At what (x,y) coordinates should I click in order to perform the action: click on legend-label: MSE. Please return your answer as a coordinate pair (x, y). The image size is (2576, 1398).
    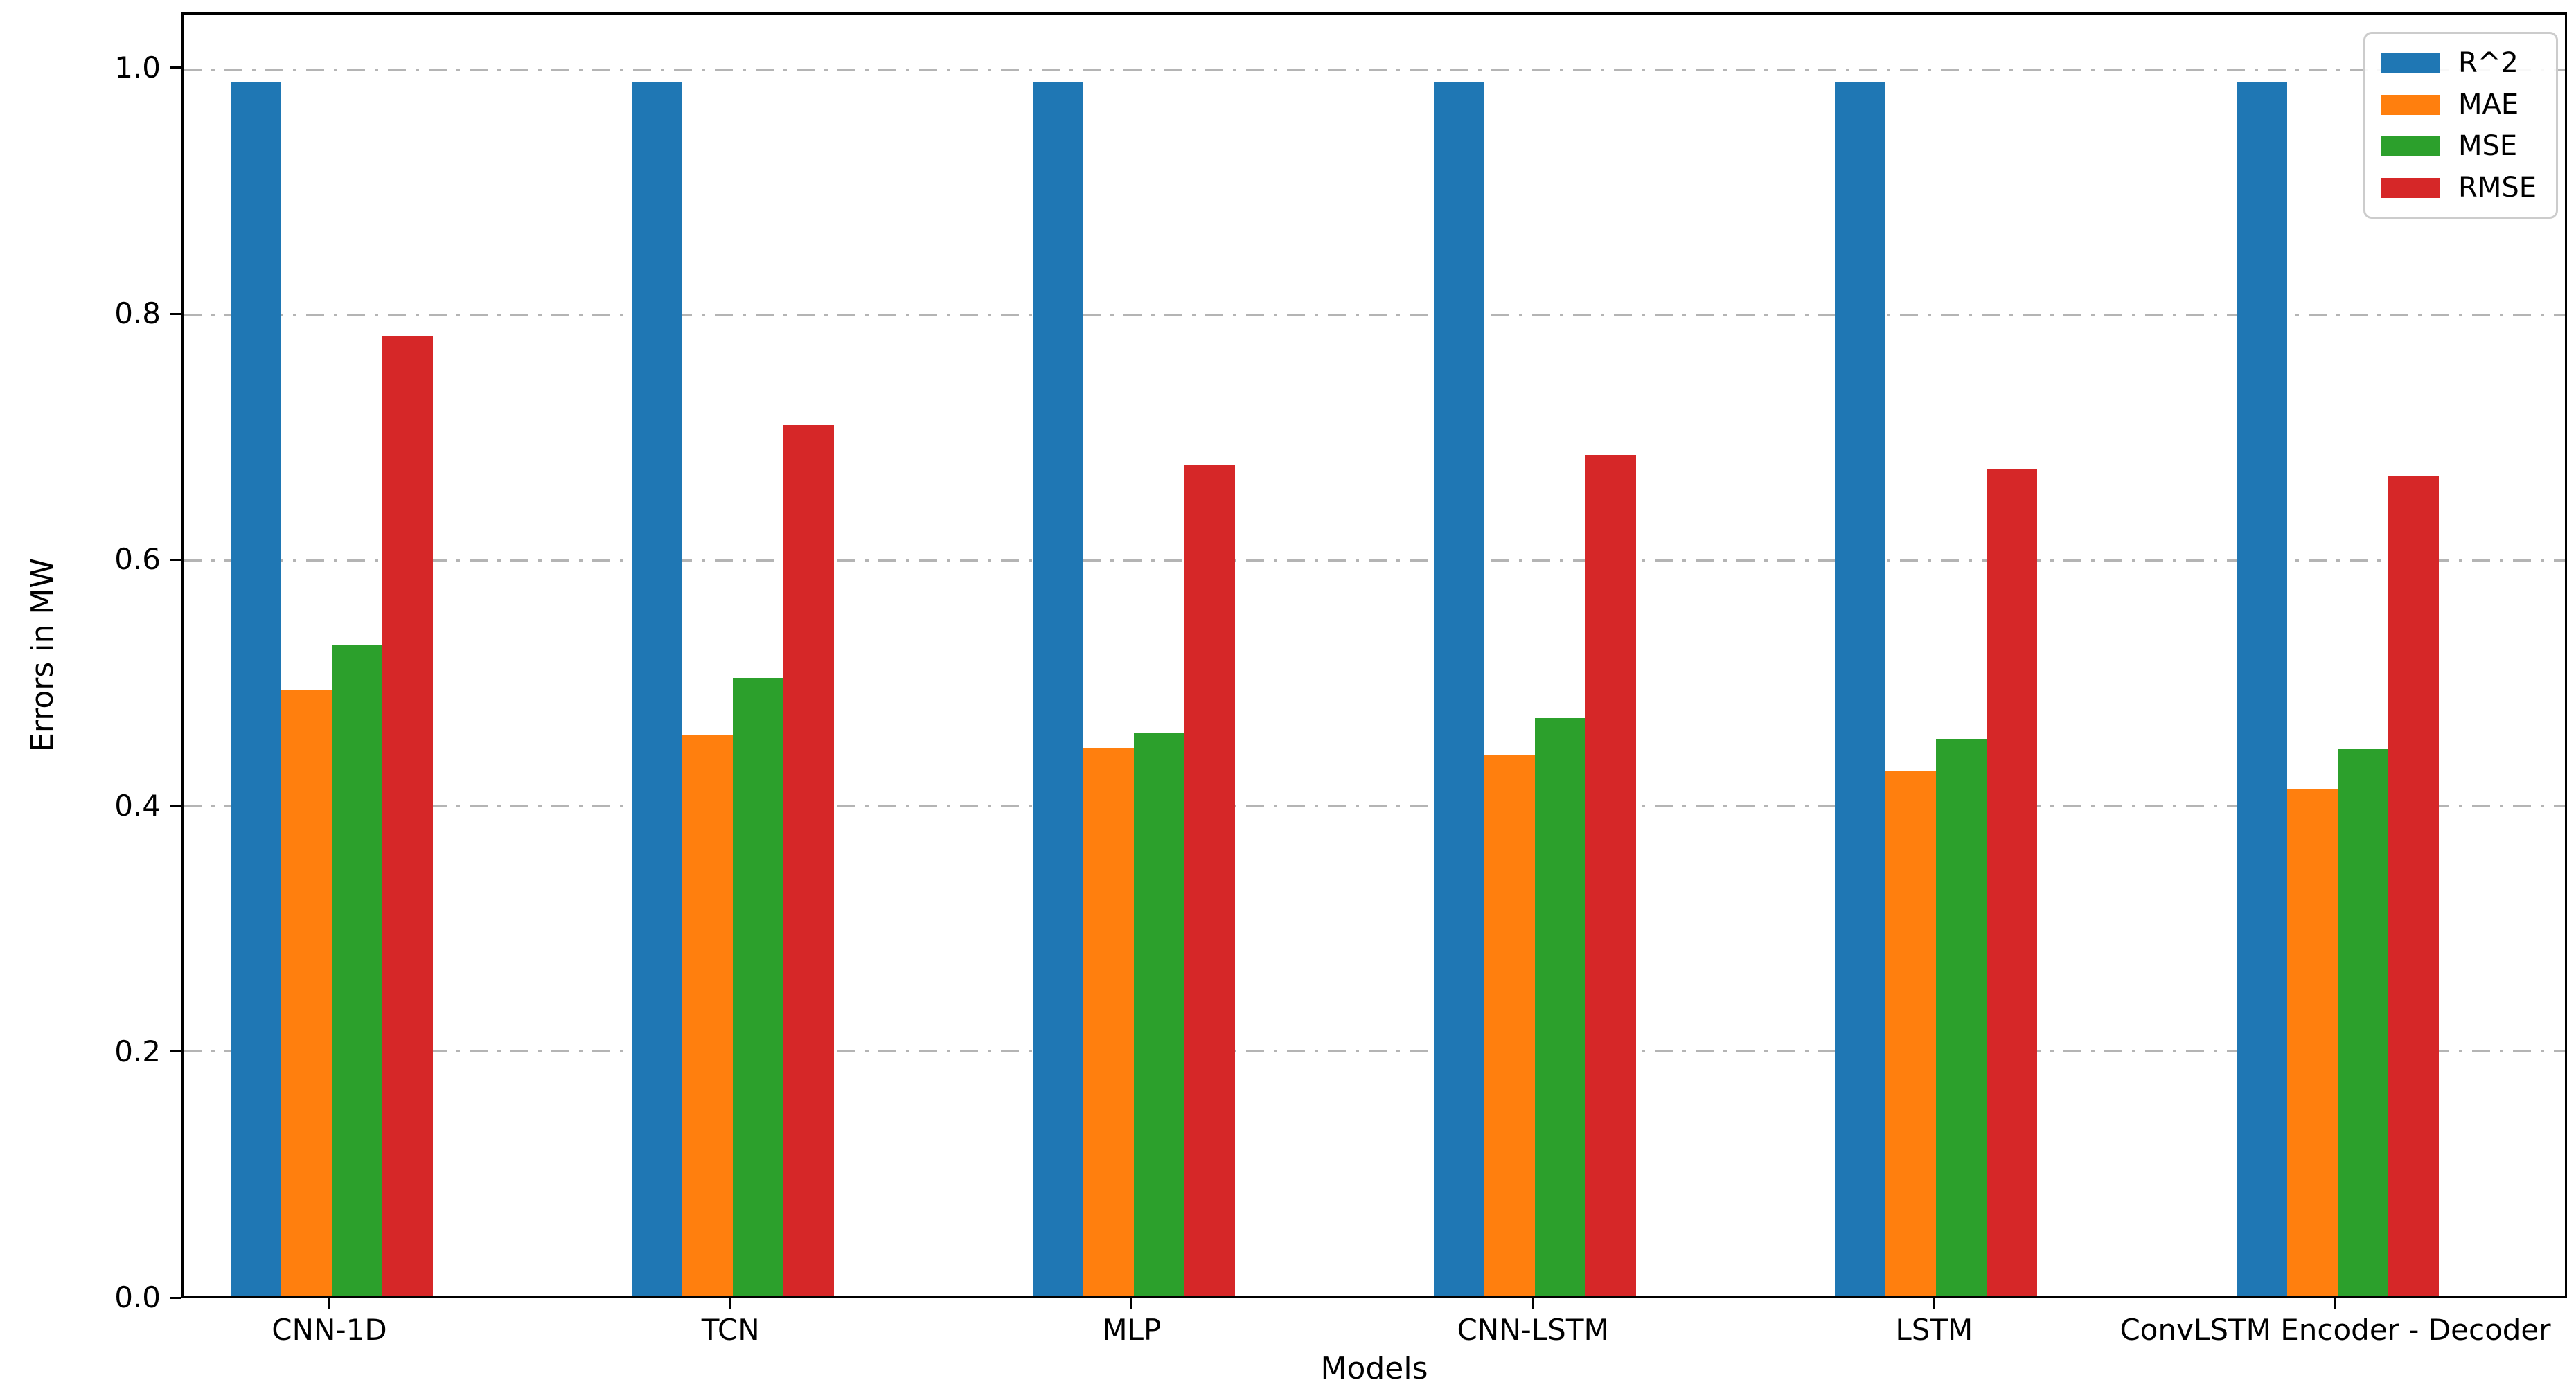
    Looking at the image, I should click on (2488, 146).